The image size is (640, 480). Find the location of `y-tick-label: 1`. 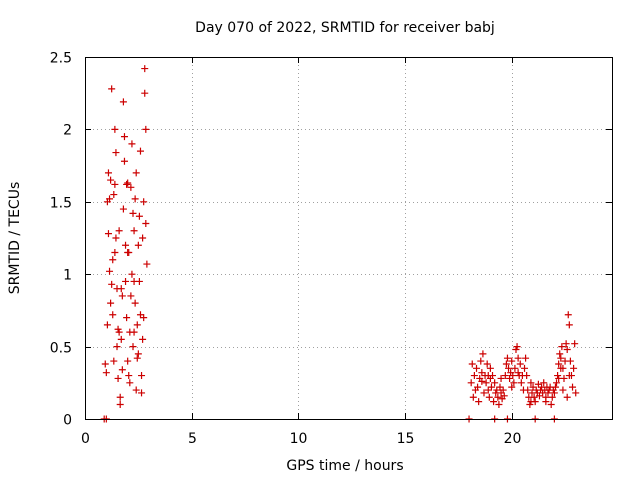

y-tick-label: 1 is located at coordinates (67, 276).